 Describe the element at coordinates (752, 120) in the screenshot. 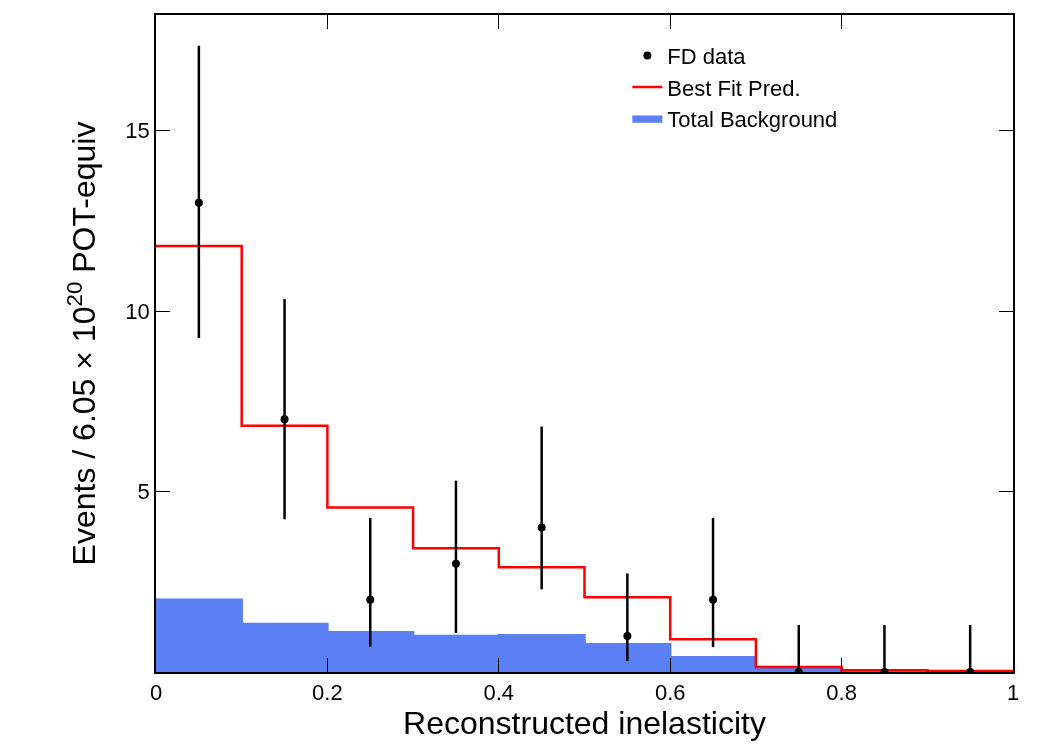

I see `legend-label: Total Background` at that location.